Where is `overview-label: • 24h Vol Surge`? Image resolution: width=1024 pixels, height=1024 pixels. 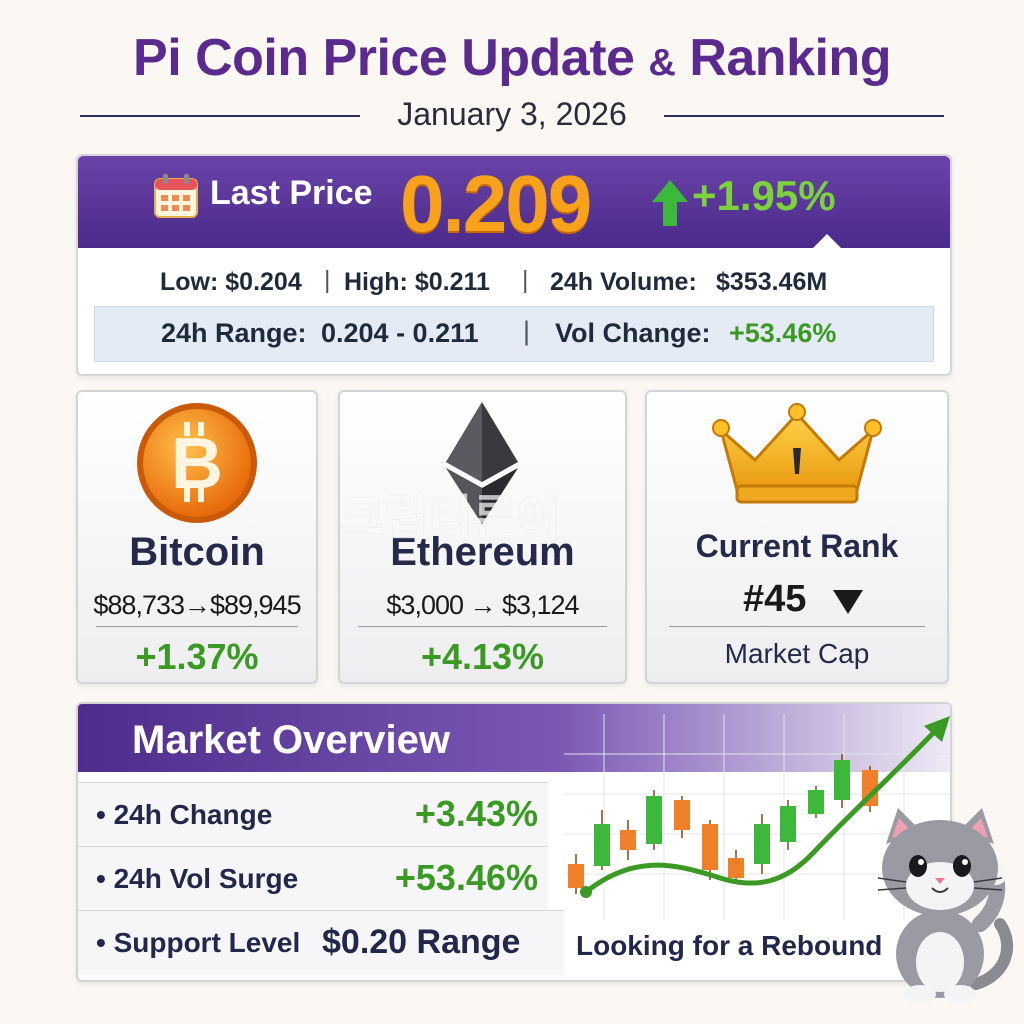
overview-label: • 24h Vol Surge is located at coordinates (197, 878).